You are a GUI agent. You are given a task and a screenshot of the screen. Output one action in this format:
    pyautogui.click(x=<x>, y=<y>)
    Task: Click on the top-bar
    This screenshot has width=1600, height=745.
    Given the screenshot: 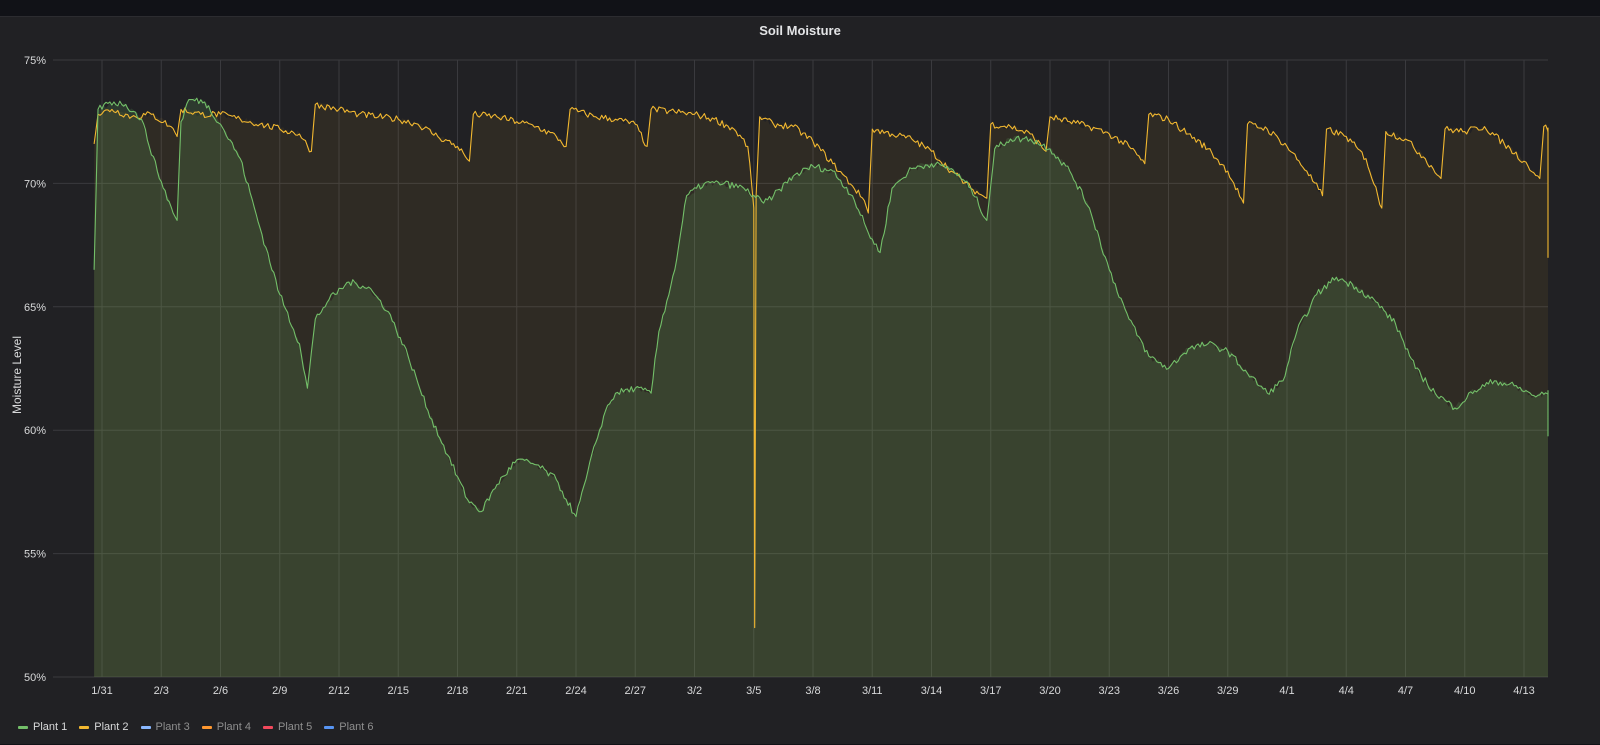 What is the action you would take?
    pyautogui.click(x=800, y=8)
    